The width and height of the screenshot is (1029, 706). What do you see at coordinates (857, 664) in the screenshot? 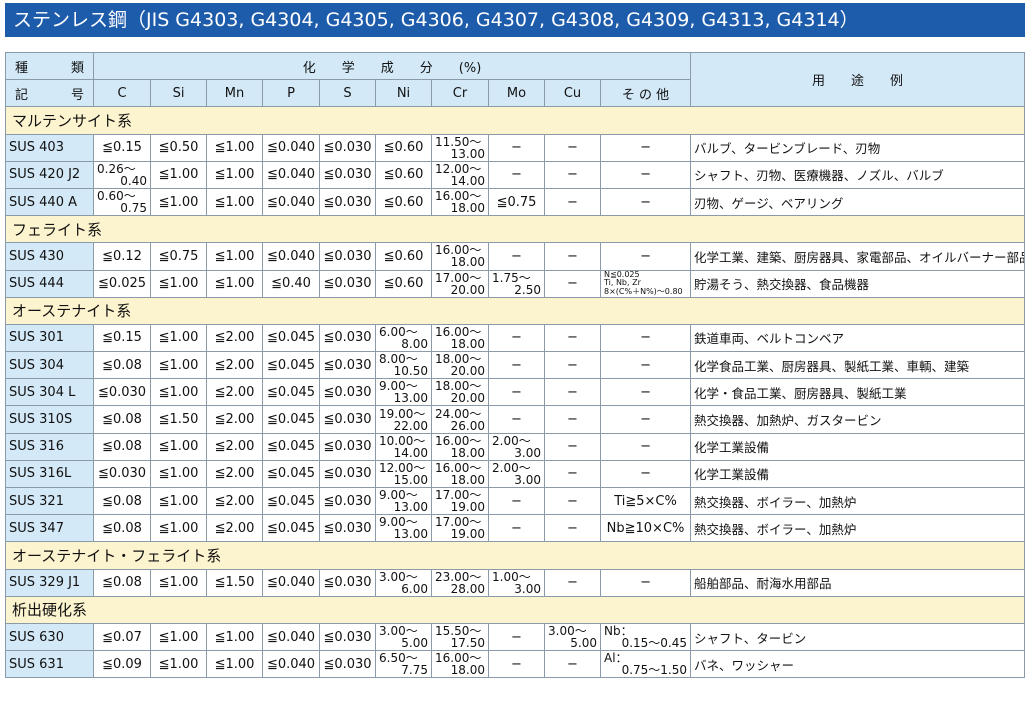
I see `use-cell: バネ、ワッシャー` at bounding box center [857, 664].